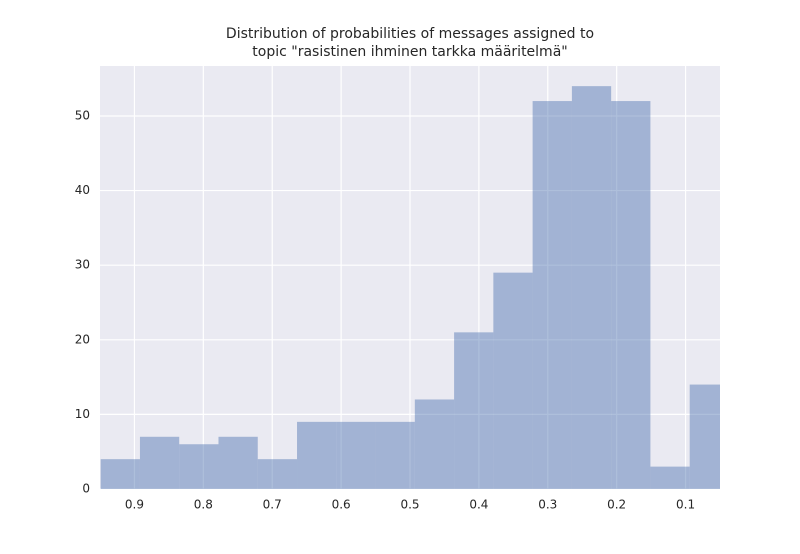 The height and width of the screenshot is (554, 800). Describe the element at coordinates (409, 505) in the screenshot. I see `x-tick-label: 0.5` at that location.